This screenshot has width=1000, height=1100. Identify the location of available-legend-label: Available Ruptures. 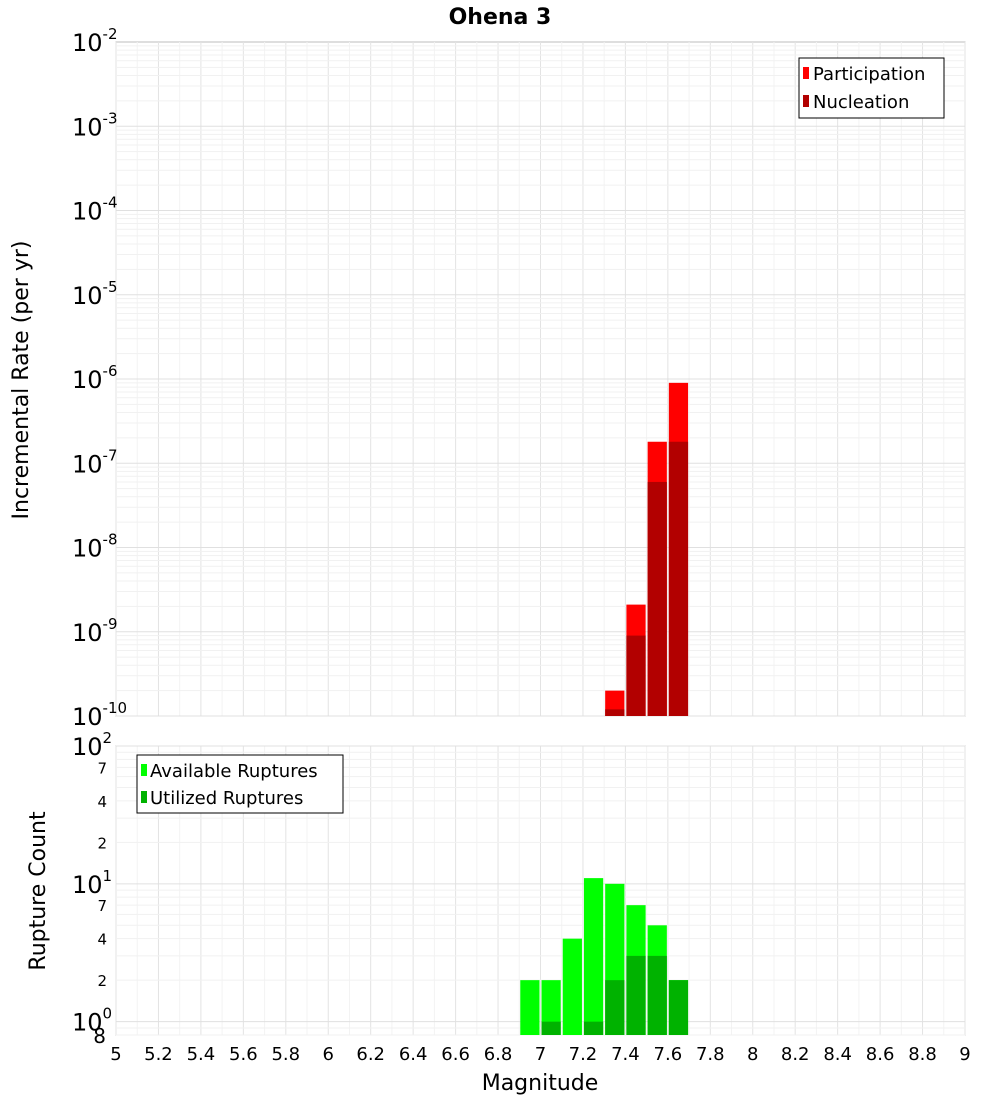
(234, 771).